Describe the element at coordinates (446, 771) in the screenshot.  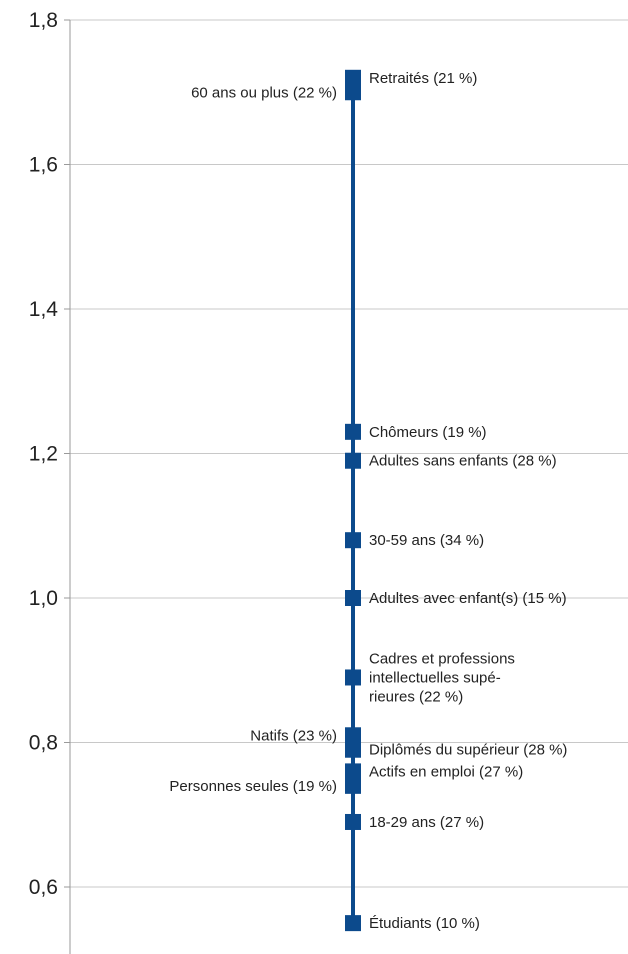
I see `data-label: Actifs en emploi (27 %)` at that location.